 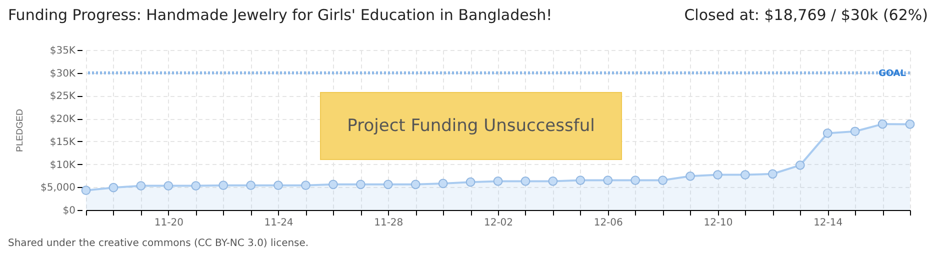 What do you see at coordinates (608, 223) in the screenshot?
I see `x-tick-label: 12-06` at bounding box center [608, 223].